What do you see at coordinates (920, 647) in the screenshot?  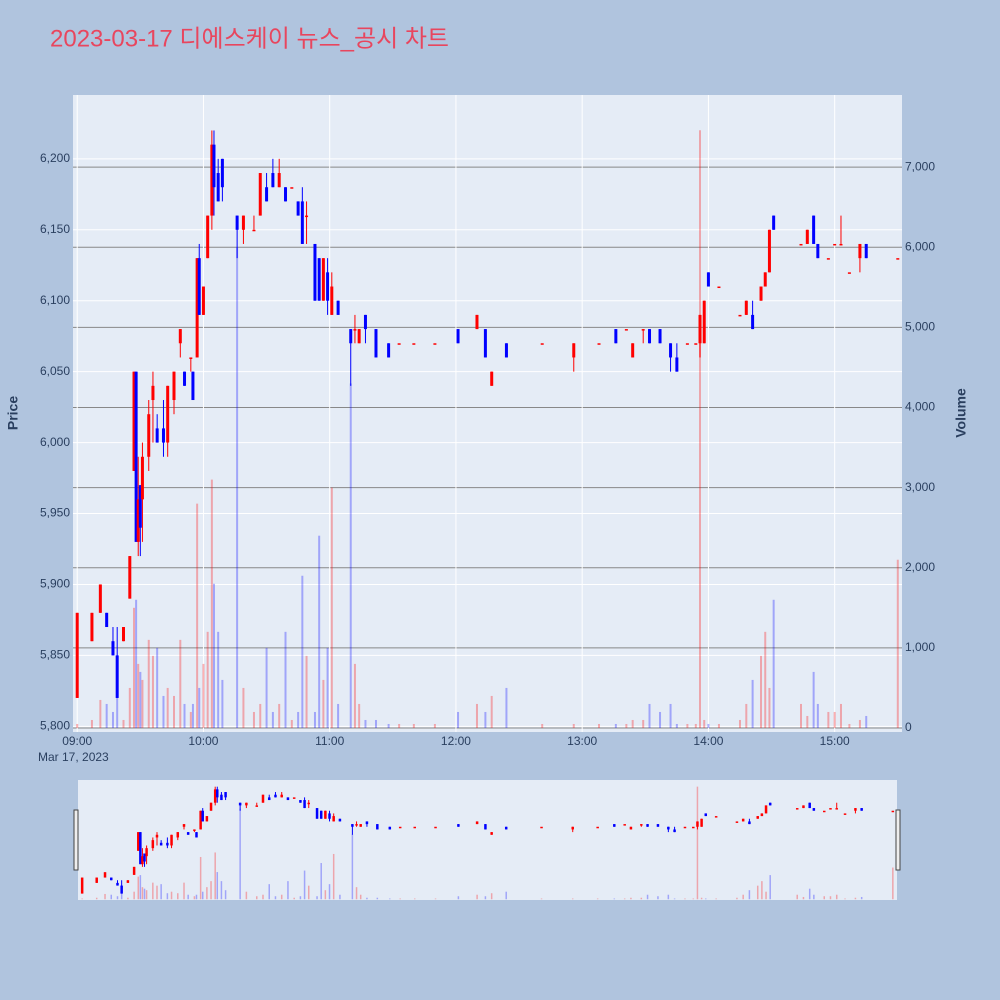 I see `y2-tick-label: 1,000` at bounding box center [920, 647].